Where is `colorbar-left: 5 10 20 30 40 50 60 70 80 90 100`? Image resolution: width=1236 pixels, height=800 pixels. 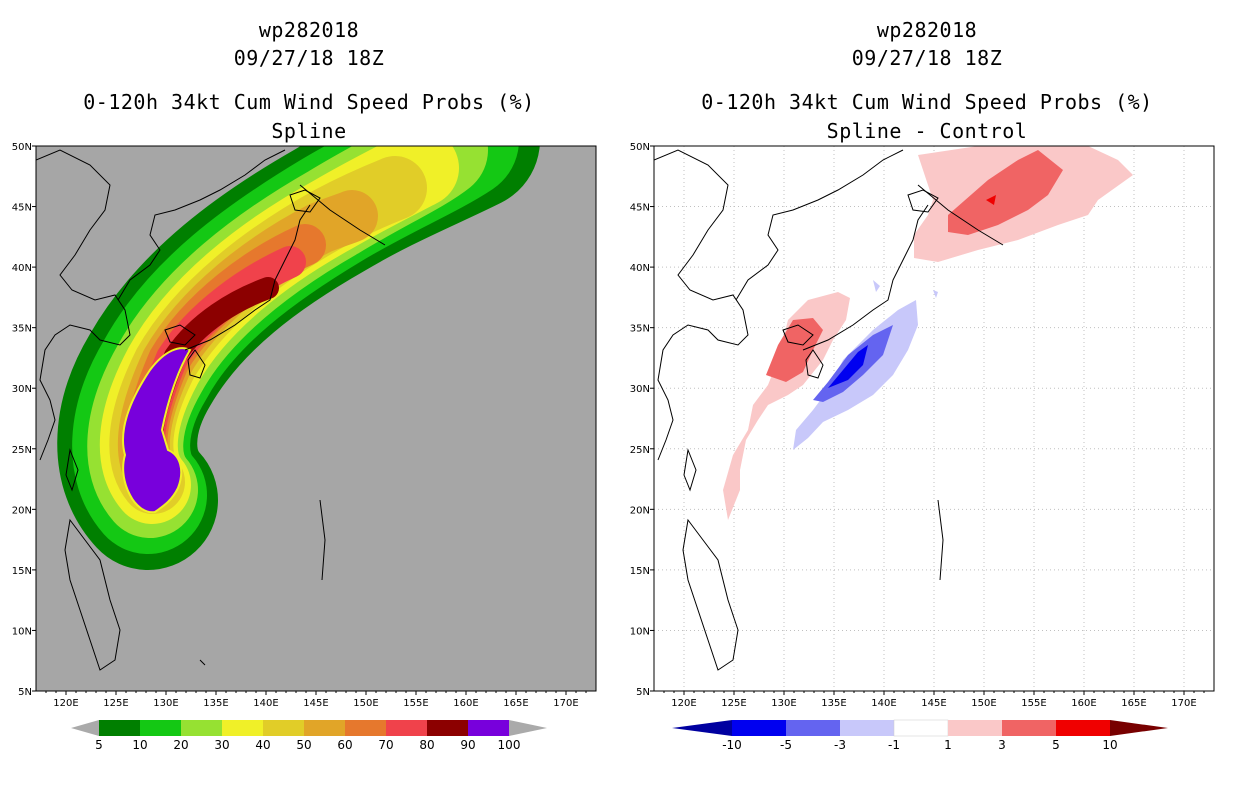
colorbar-left: 5 10 20 30 40 50 60 70 80 90 100 is located at coordinates (309, 736).